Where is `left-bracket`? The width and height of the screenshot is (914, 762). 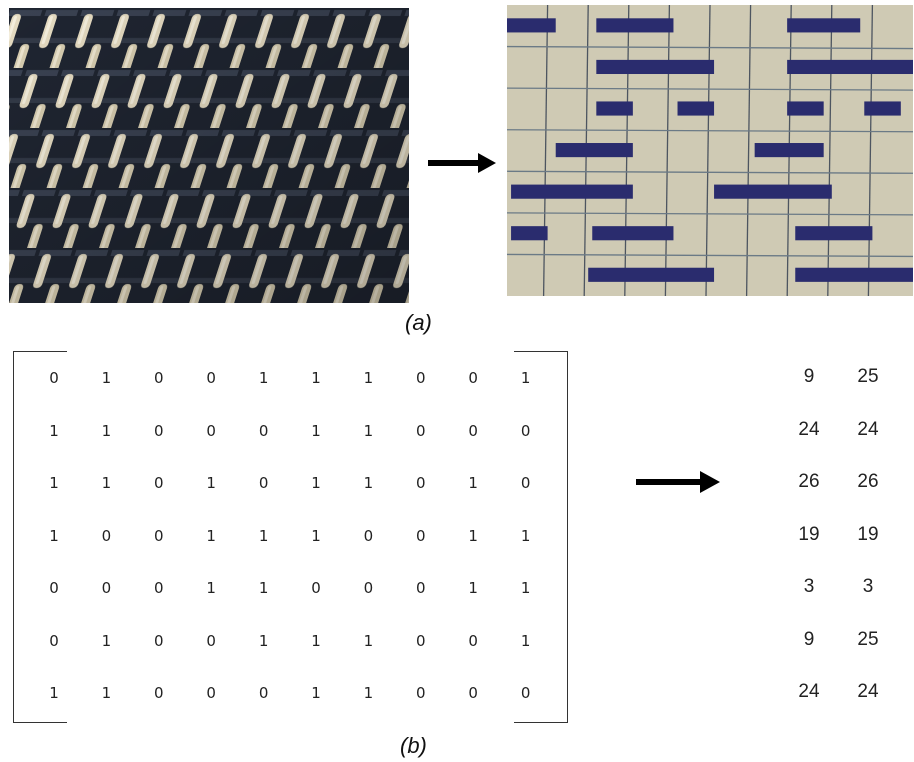 left-bracket is located at coordinates (40, 537).